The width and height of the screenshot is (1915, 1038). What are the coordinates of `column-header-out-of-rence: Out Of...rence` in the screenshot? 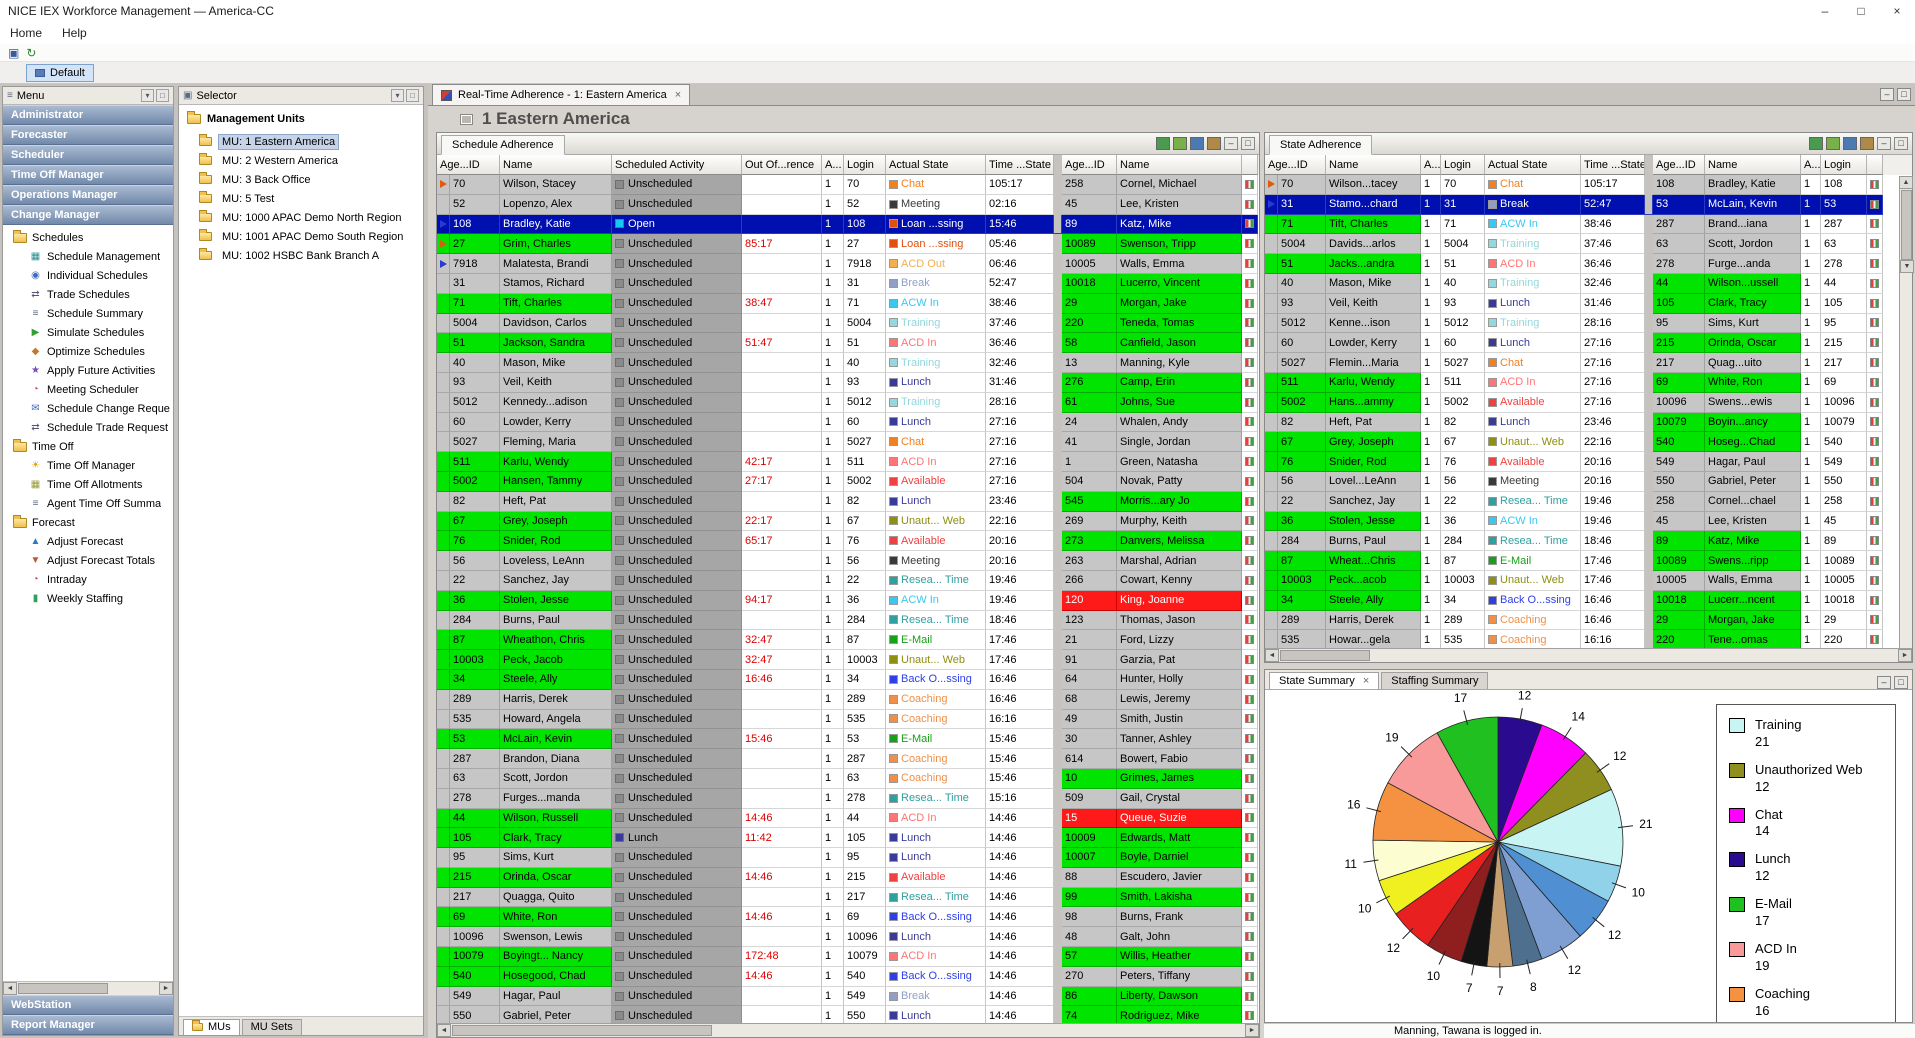 It's located at (782, 165).